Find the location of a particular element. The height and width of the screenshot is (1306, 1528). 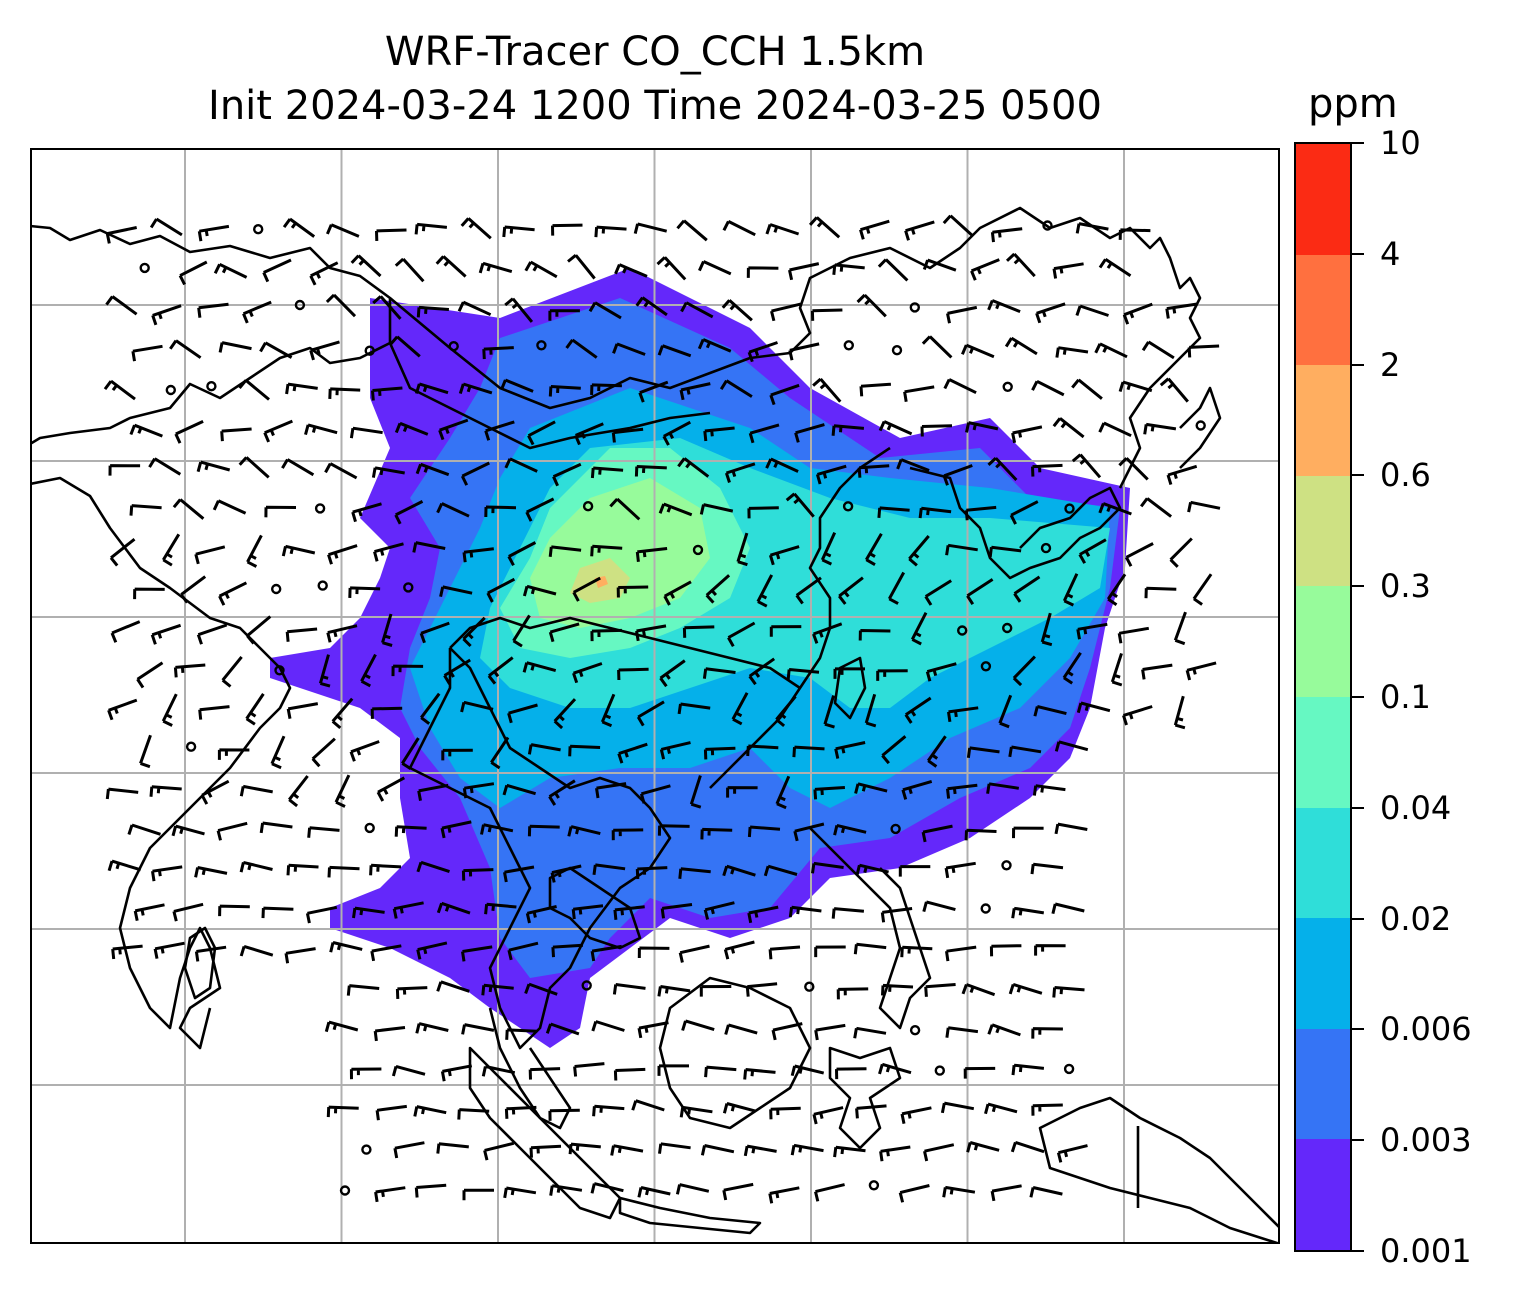

coastline-sulawesi is located at coordinates (865, 1098).